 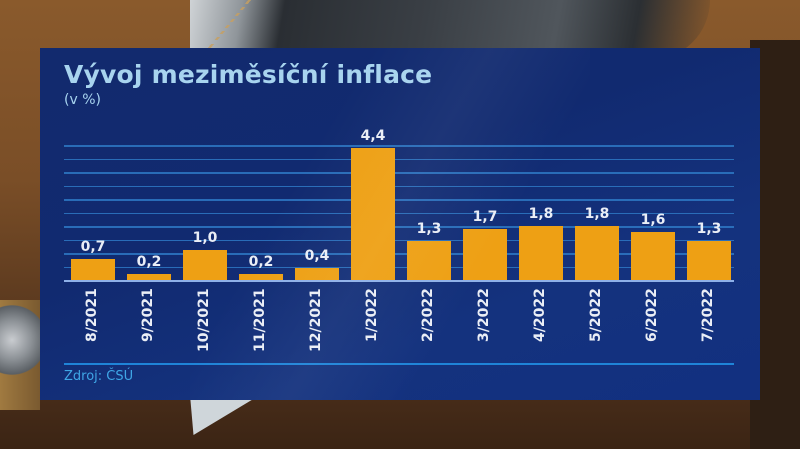 What do you see at coordinates (373, 136) in the screenshot?
I see `value-label: 4,4` at bounding box center [373, 136].